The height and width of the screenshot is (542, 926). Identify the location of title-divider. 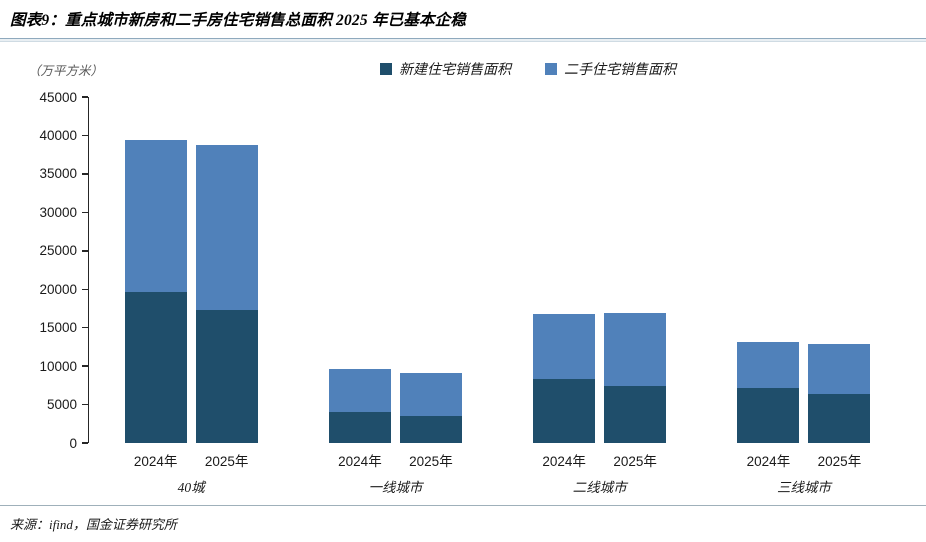
(463, 40).